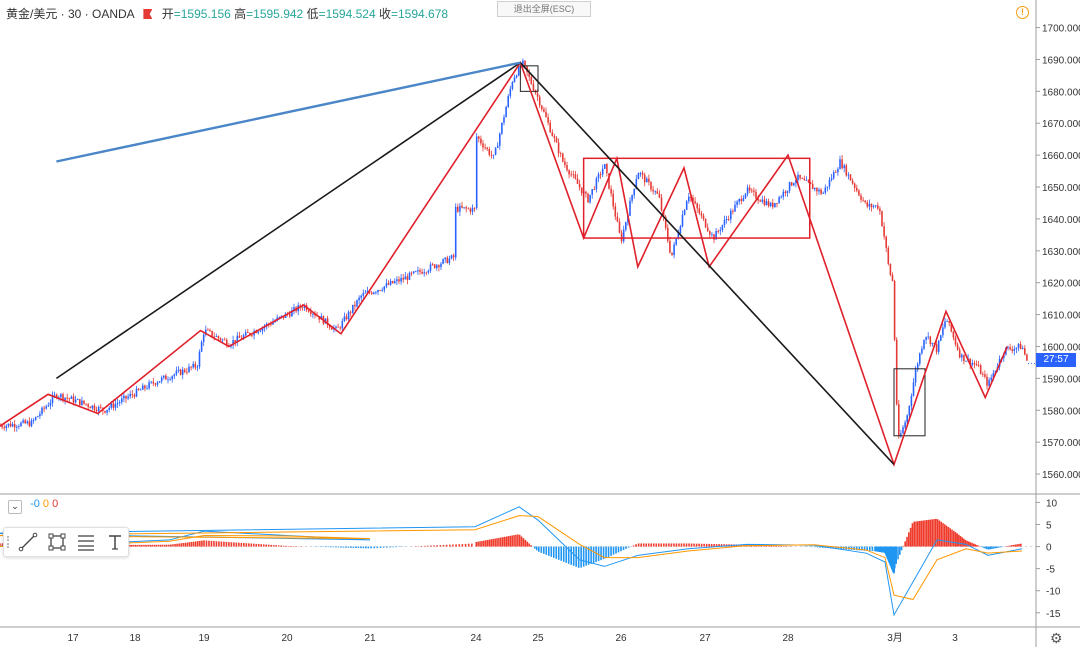 This screenshot has height=647, width=1080. What do you see at coordinates (1056, 360) in the screenshot?
I see `current-price-tag: 27:57` at bounding box center [1056, 360].